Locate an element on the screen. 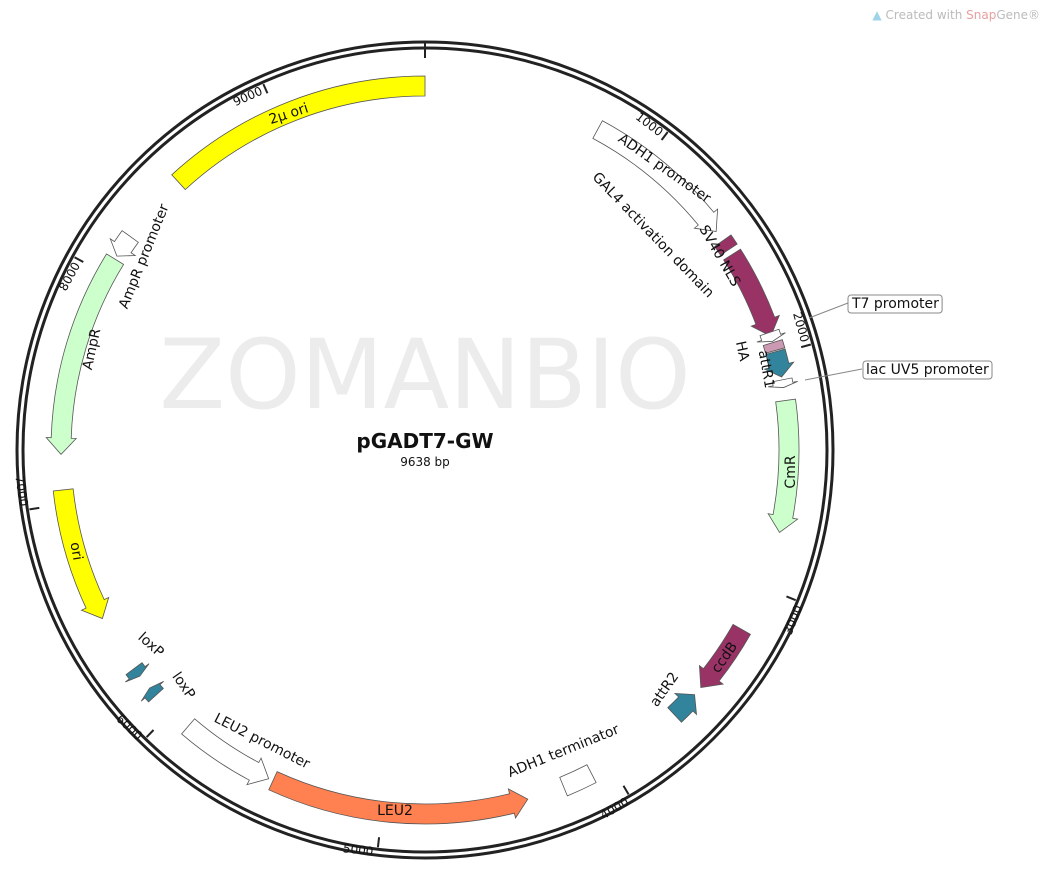 The image size is (1050, 887). snapgene-credit: ▲ Created with SnapGene® is located at coordinates (956, 15).